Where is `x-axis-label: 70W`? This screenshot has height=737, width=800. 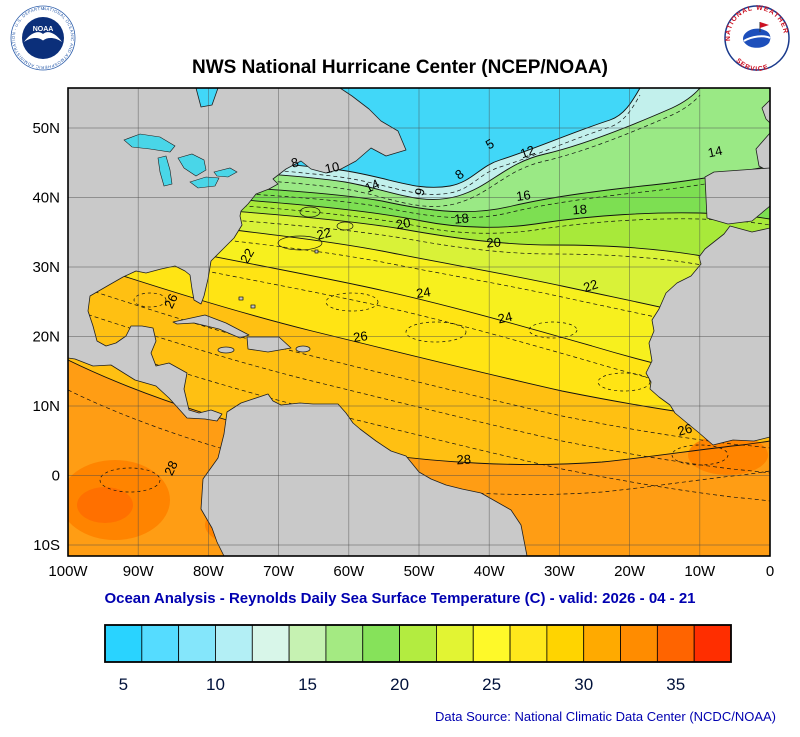
x-axis-label: 70W is located at coordinates (279, 571).